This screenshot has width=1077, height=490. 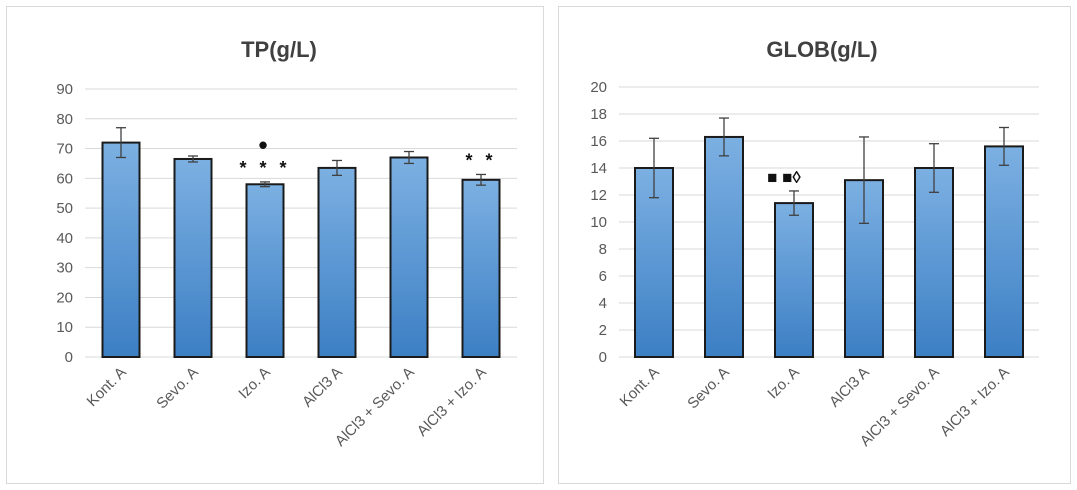 I want to click on y-tick-label: 80, so click(x=64, y=119).